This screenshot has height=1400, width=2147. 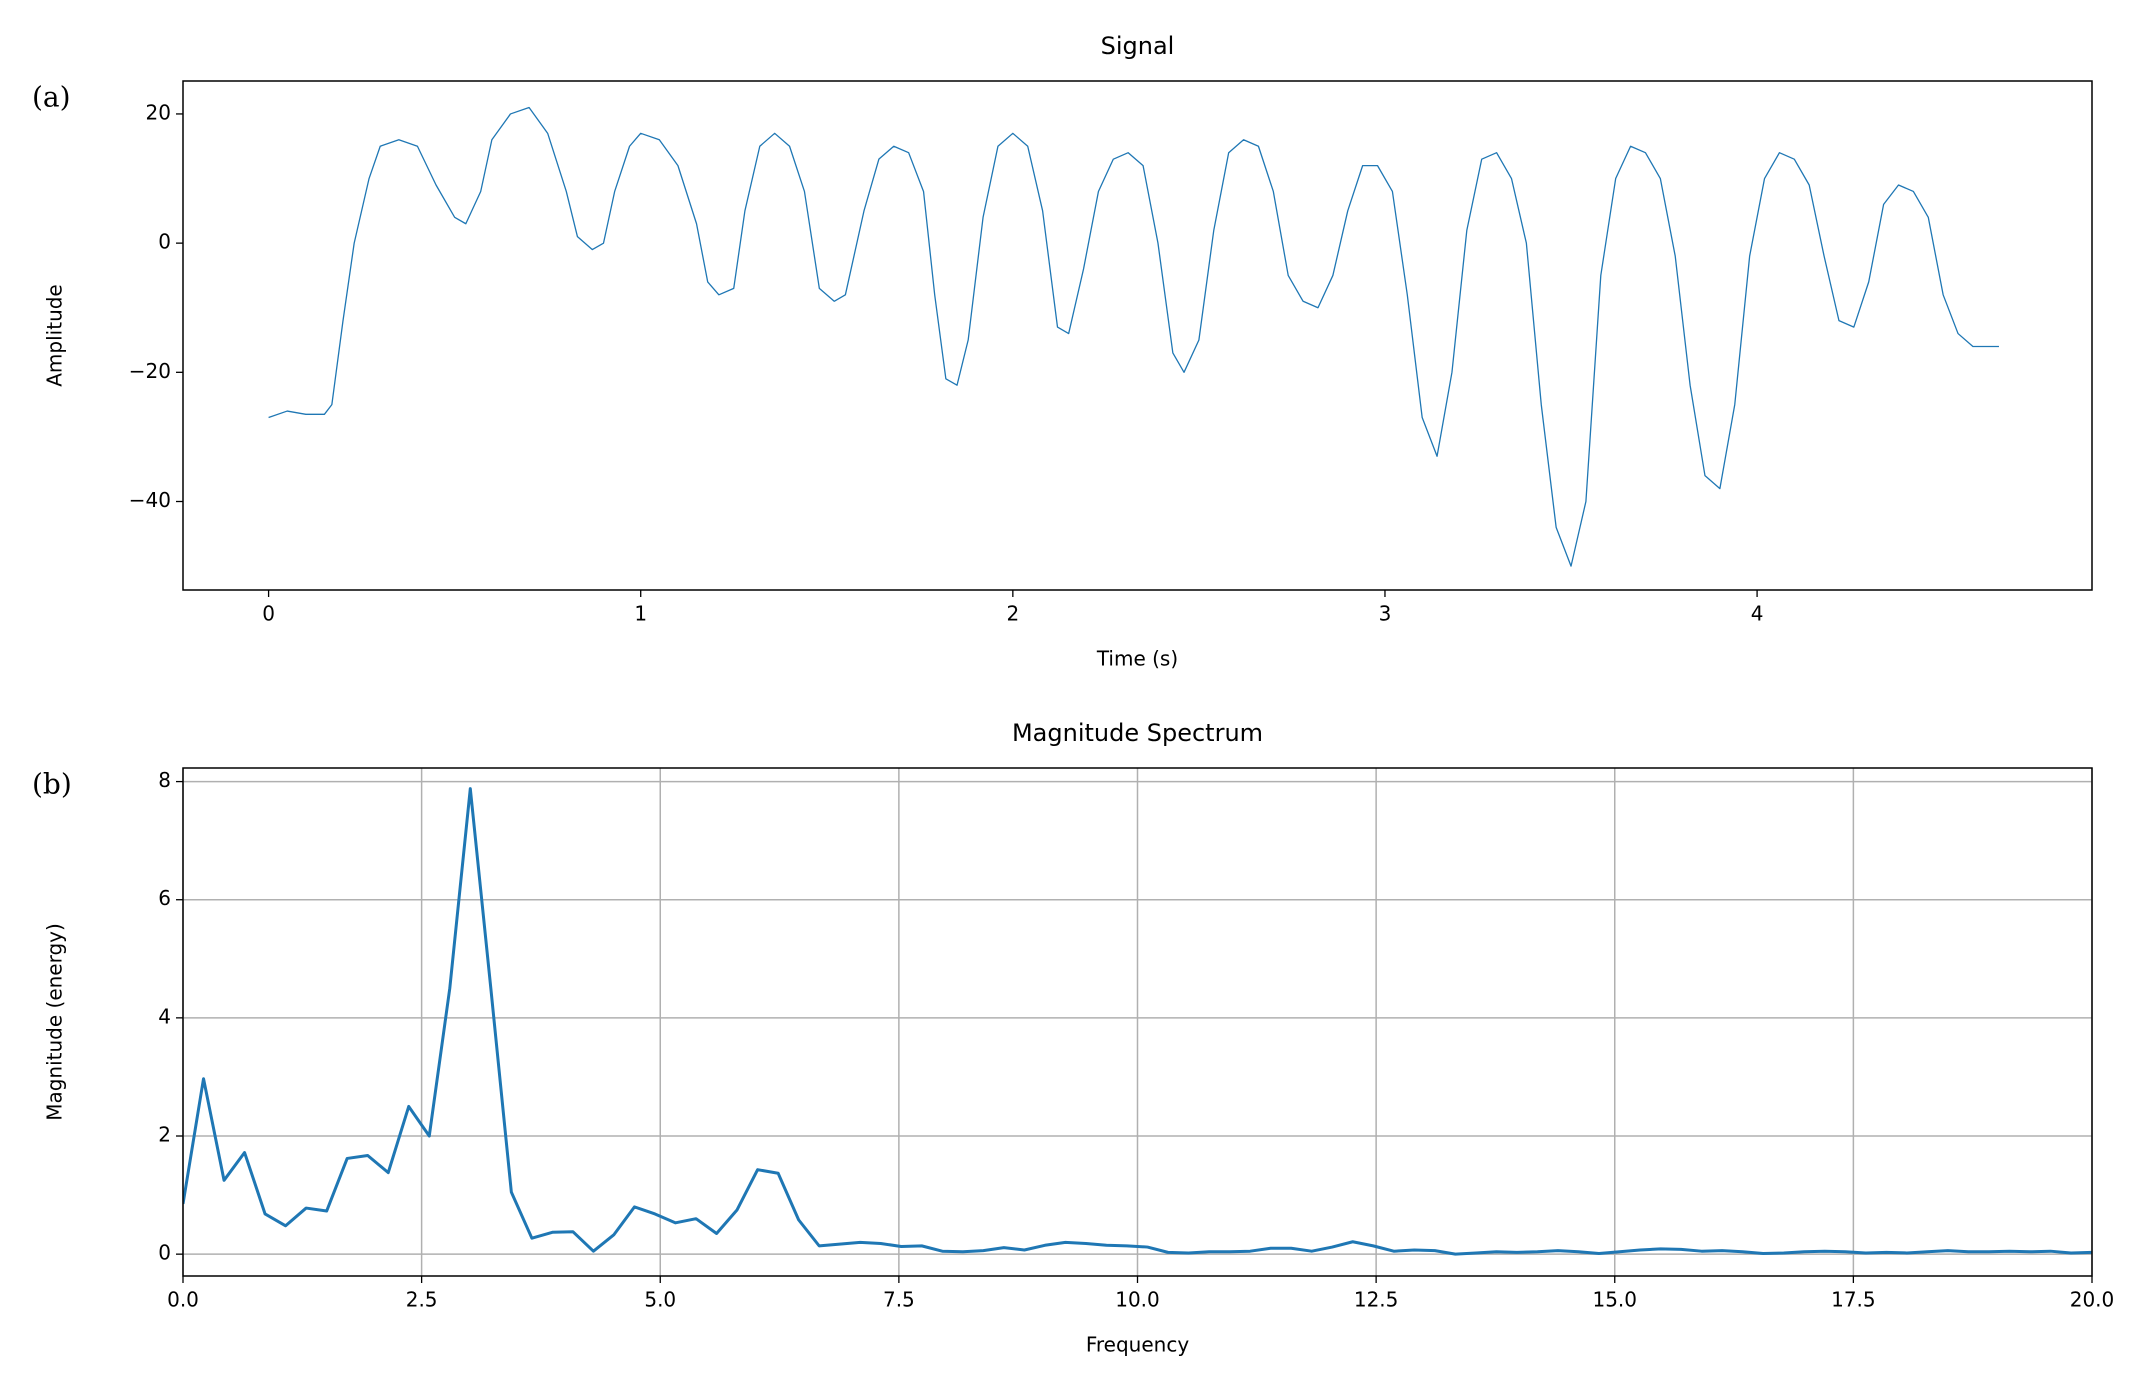 What do you see at coordinates (1137, 659) in the screenshot?
I see `x-axis-label: Time (s)` at bounding box center [1137, 659].